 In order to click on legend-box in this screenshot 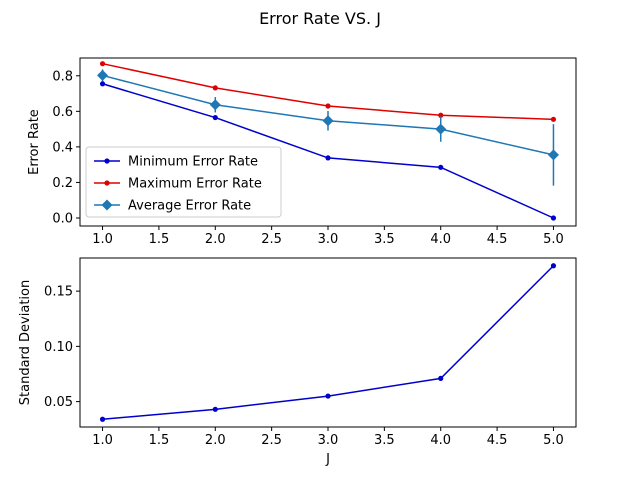, I will do `click(183, 182)`.